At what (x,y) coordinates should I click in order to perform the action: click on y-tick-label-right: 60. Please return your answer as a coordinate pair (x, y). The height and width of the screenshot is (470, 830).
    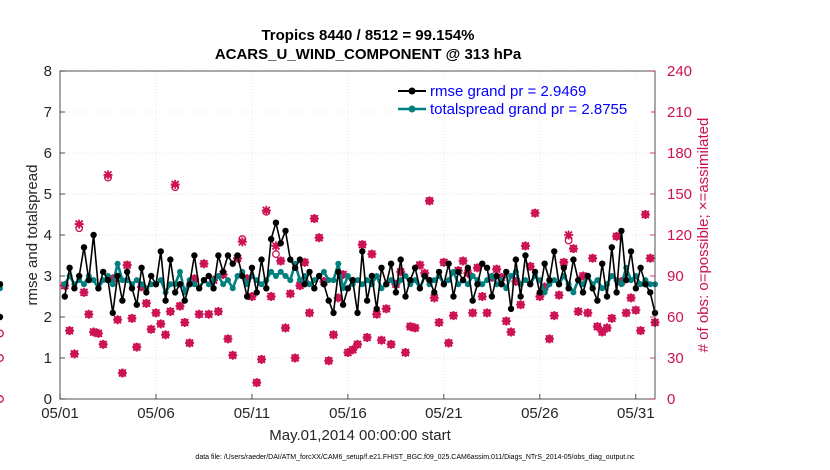
    Looking at the image, I should click on (675, 317).